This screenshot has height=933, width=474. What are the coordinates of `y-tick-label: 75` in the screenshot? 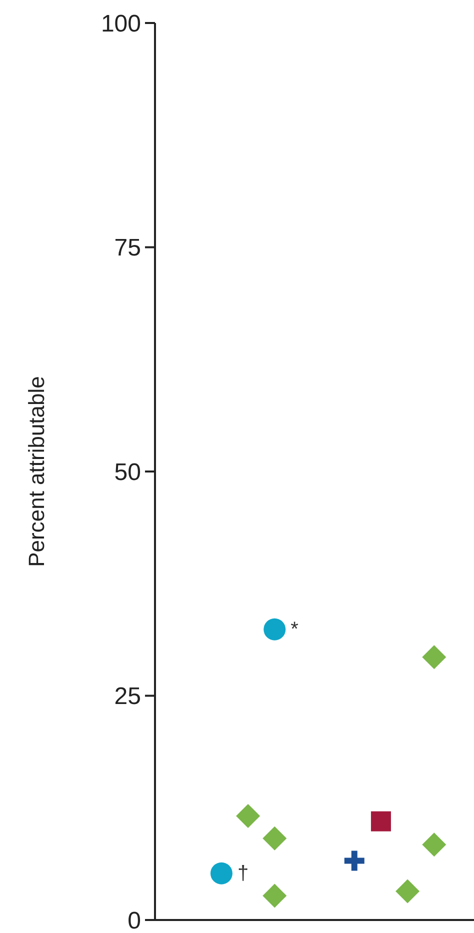 It's located at (127, 248).